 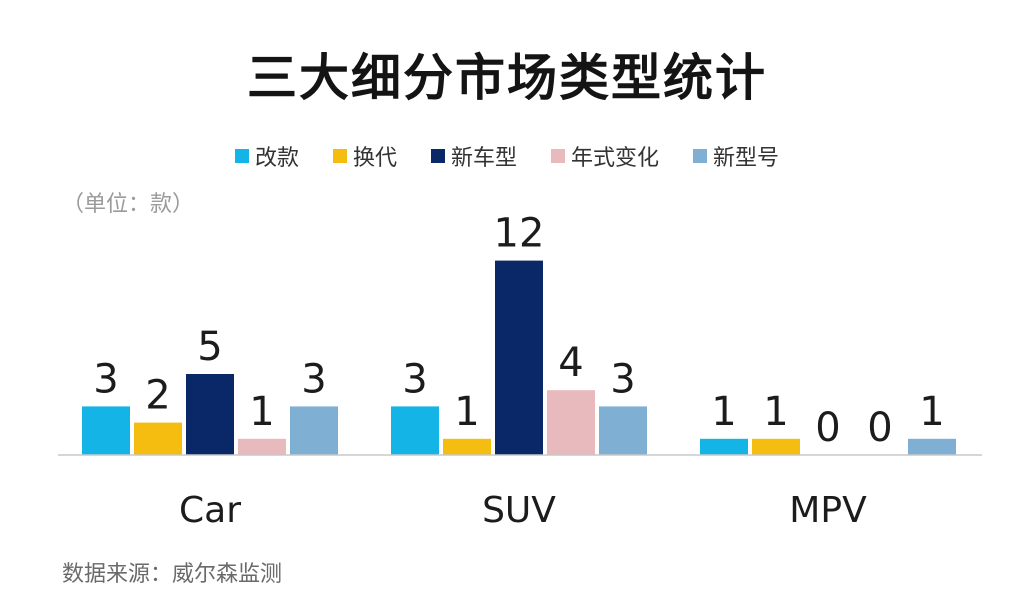 I want to click on unit-note: （单位：款）, so click(x=128, y=204).